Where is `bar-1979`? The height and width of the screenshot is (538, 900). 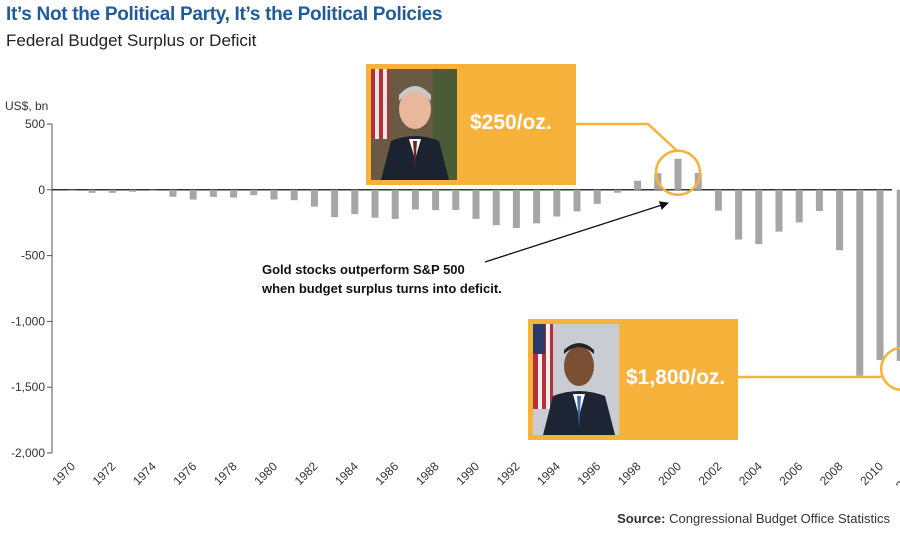
bar-1979 is located at coordinates (254, 192).